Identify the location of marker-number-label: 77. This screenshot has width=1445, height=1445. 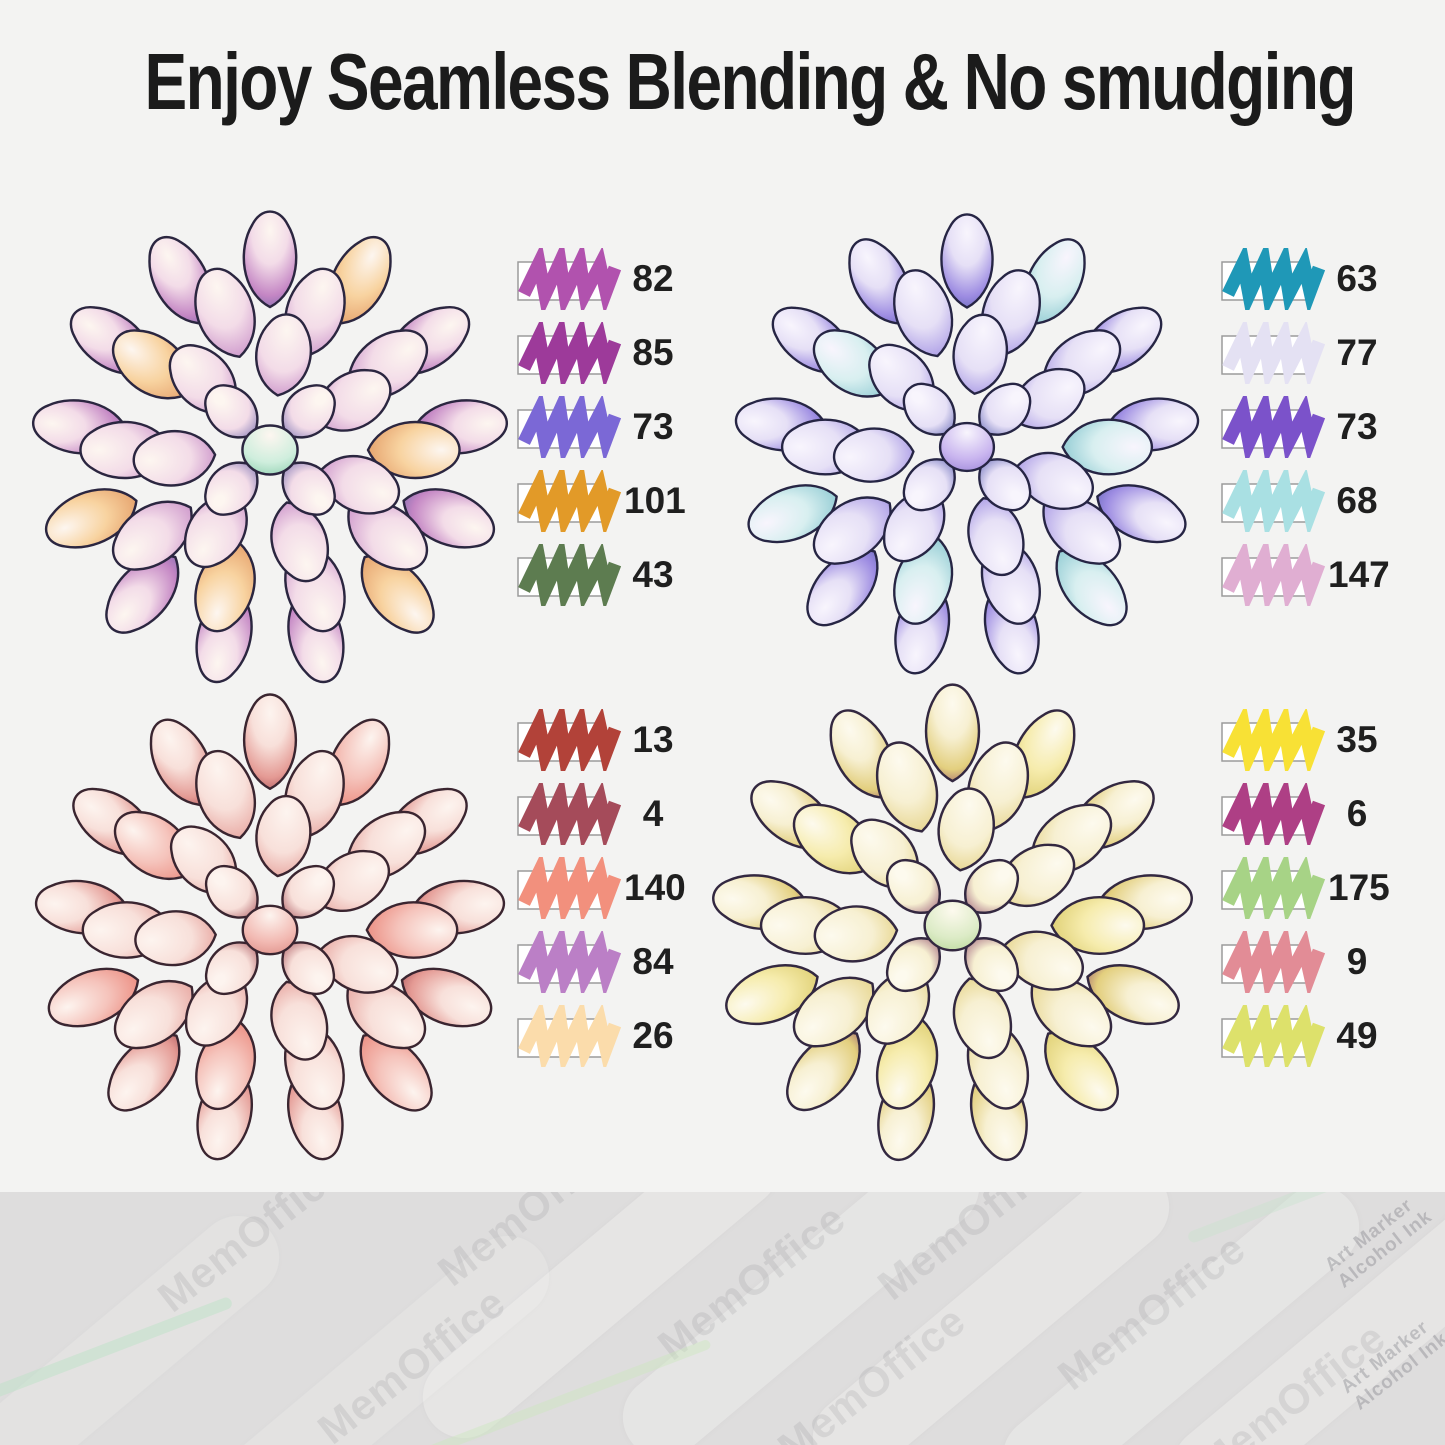
(1357, 352).